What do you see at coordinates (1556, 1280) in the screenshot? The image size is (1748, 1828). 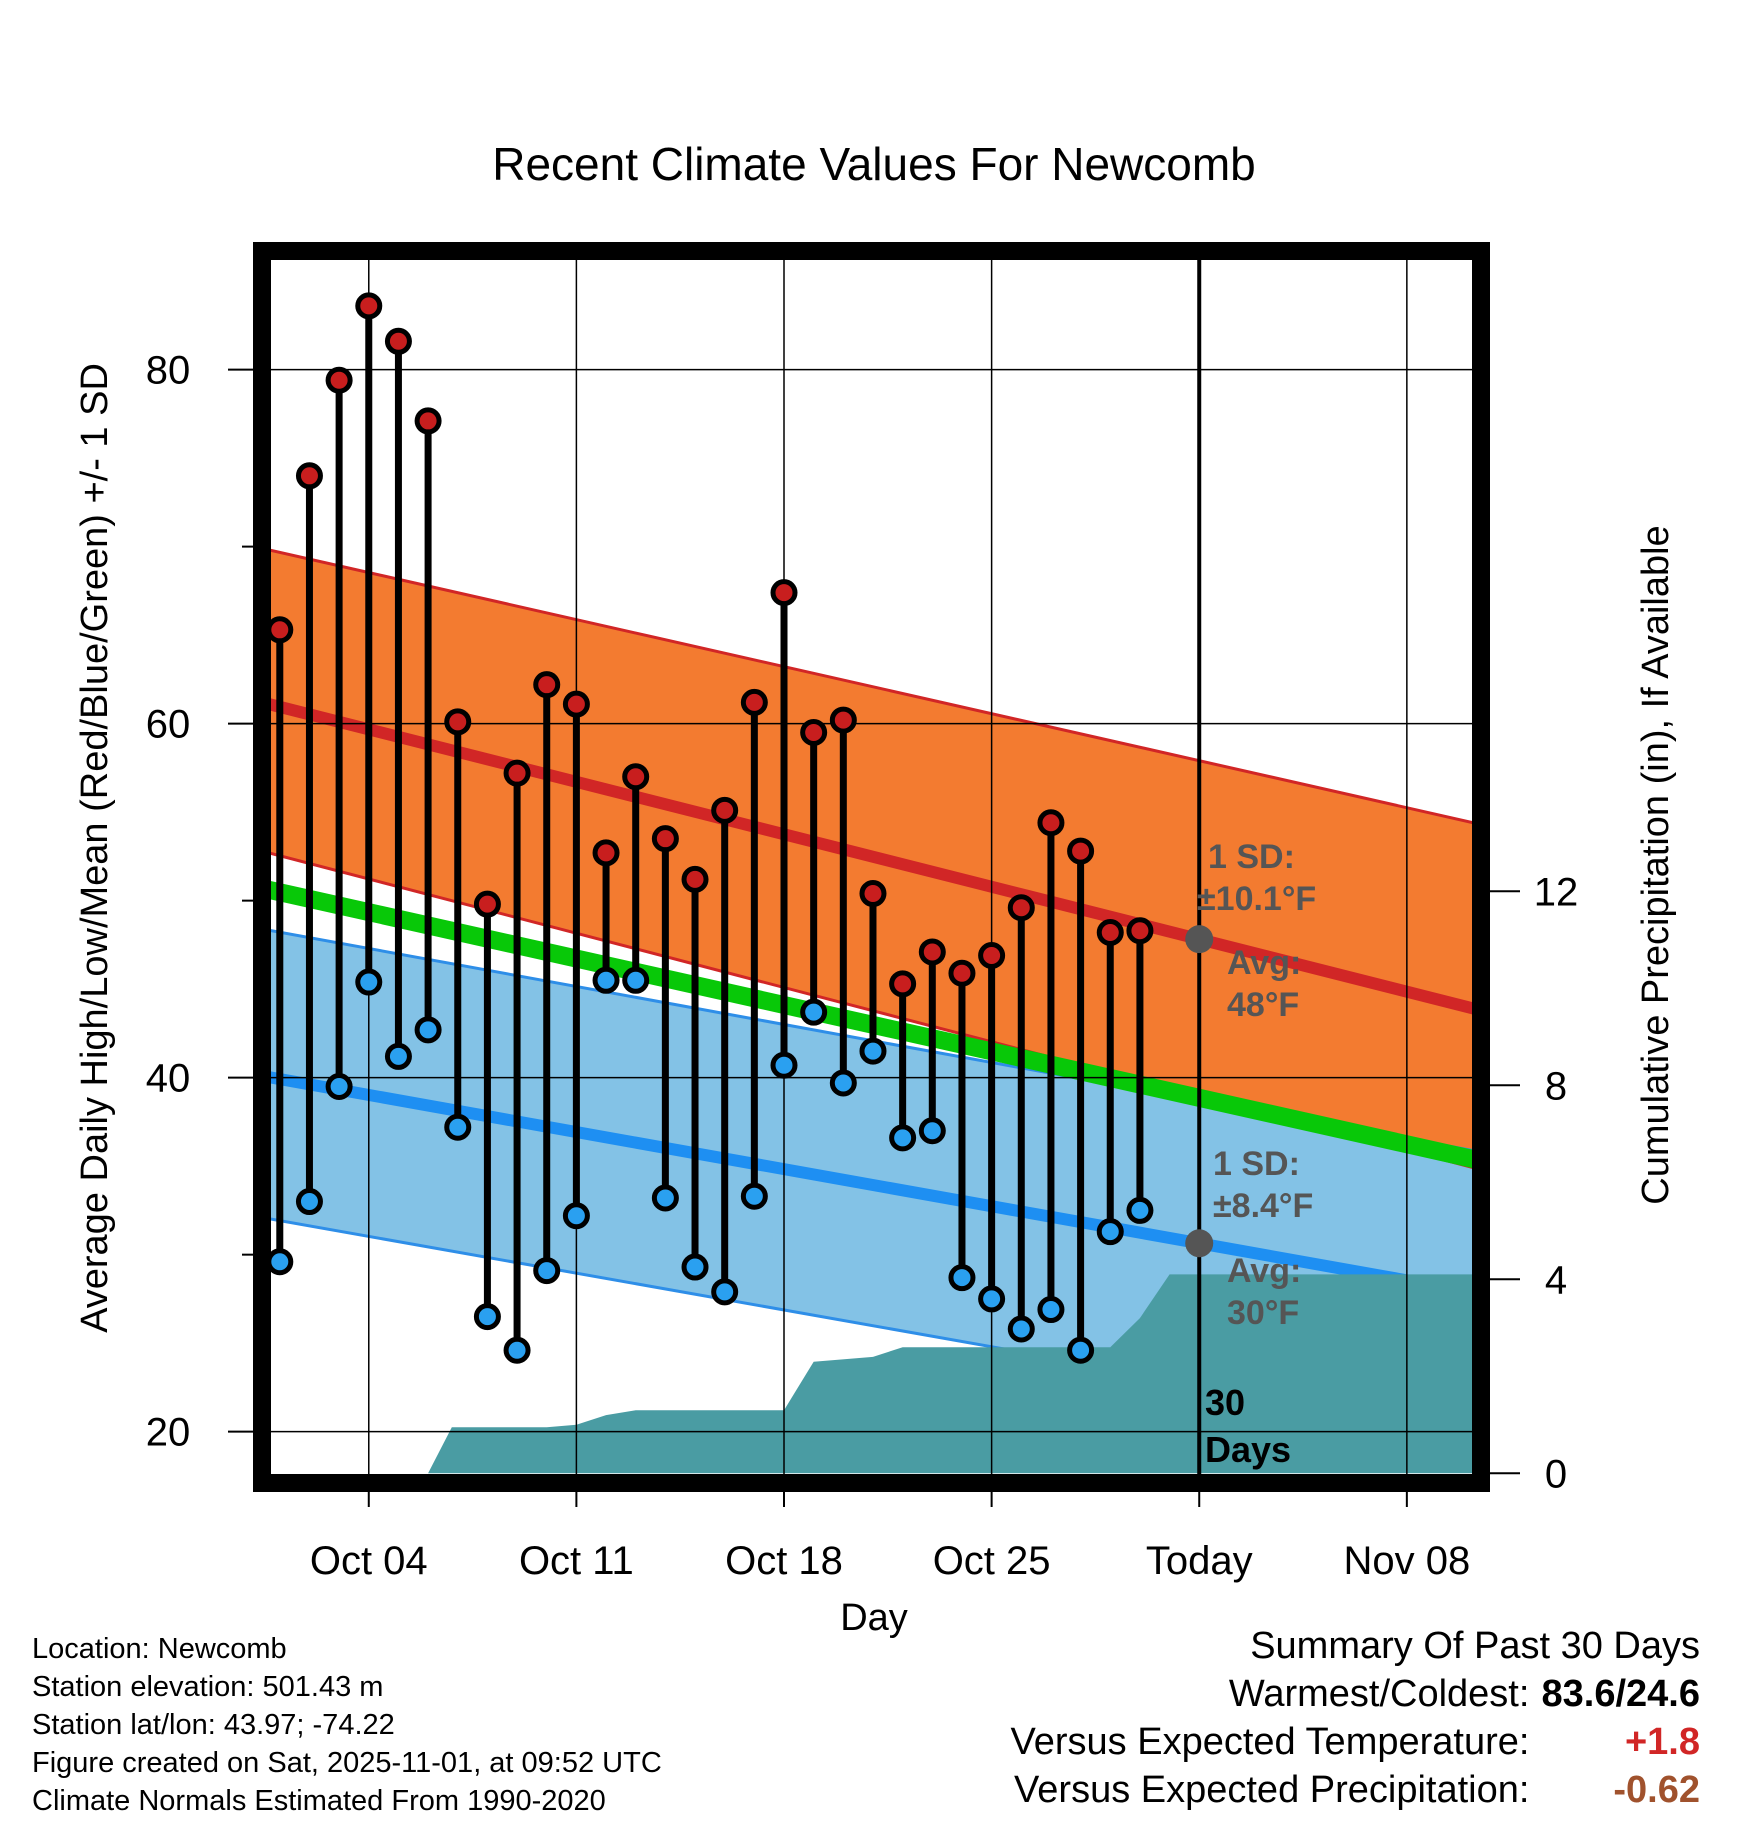 I see `y2-tick-label: 4` at bounding box center [1556, 1280].